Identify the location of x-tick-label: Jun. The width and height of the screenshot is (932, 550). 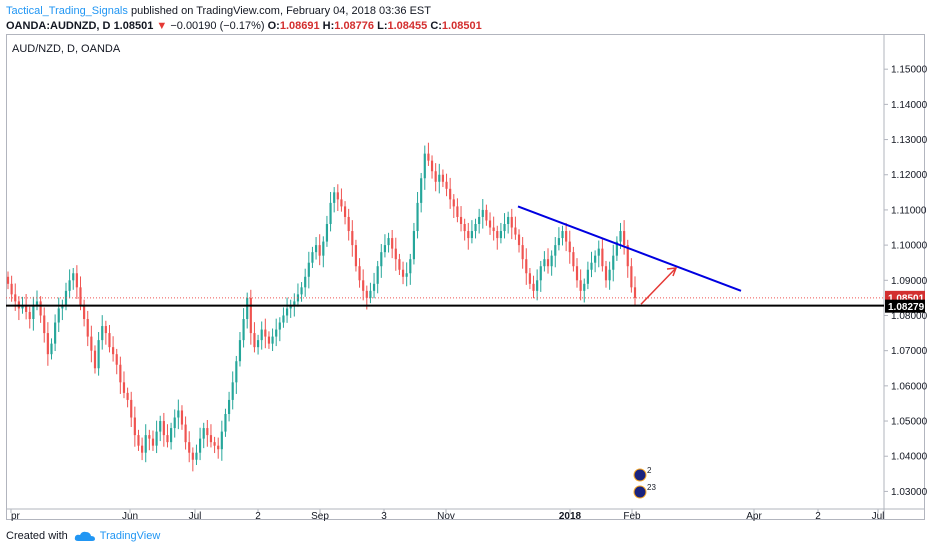
(130, 516).